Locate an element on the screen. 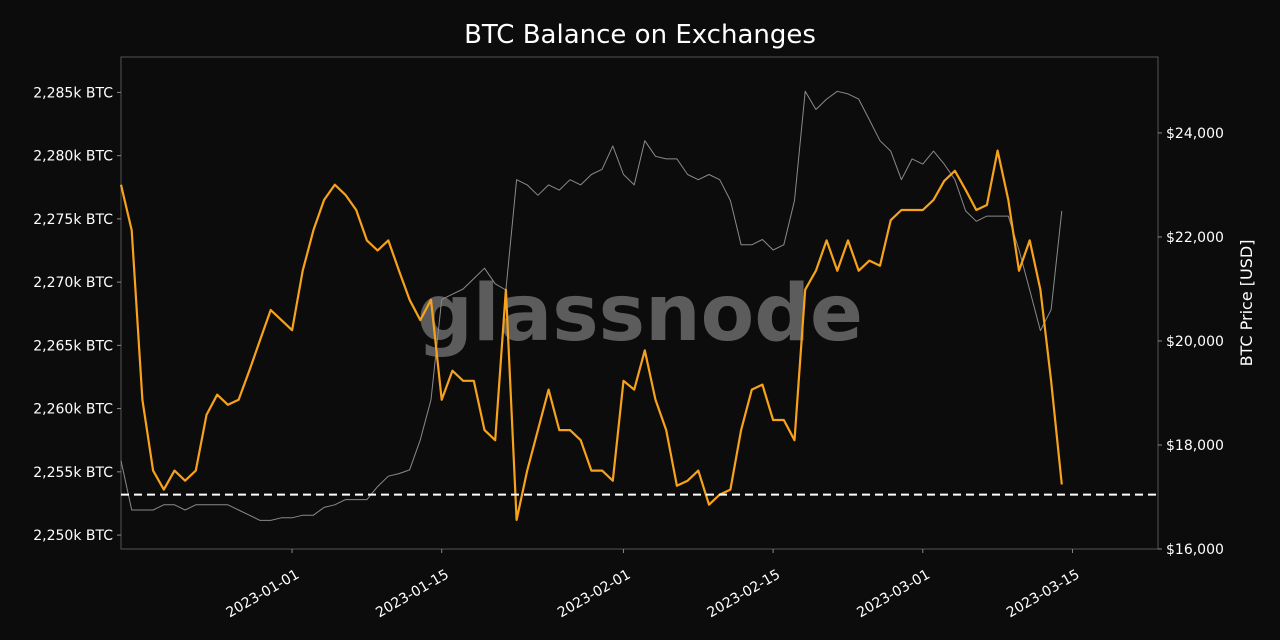 This screenshot has width=1280, height=640. y2-tick-label: $16,000 is located at coordinates (1195, 550).